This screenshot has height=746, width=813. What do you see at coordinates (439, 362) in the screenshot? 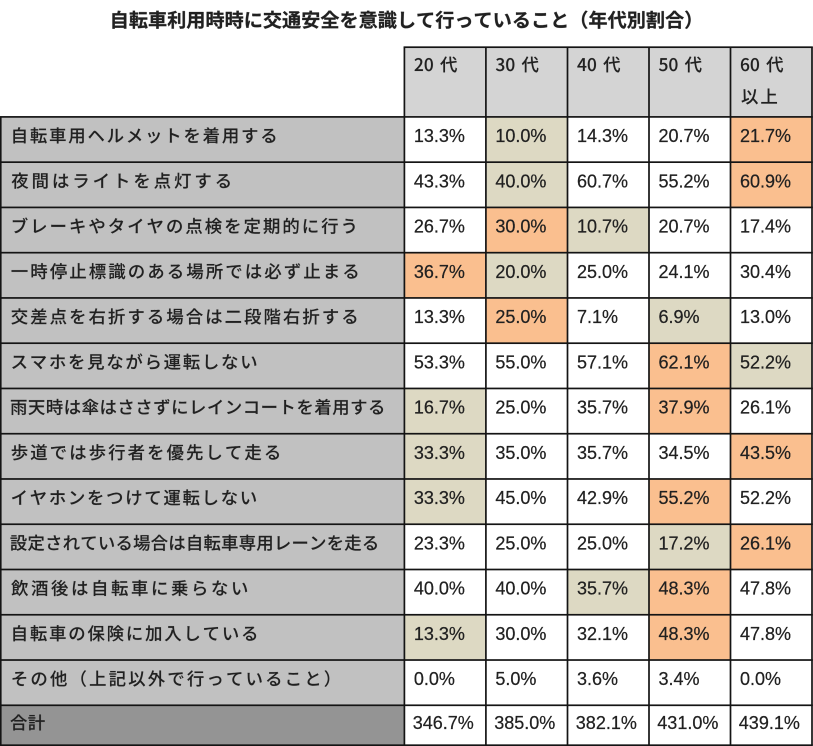
I see `svg-text: 53.3%` at bounding box center [439, 362].